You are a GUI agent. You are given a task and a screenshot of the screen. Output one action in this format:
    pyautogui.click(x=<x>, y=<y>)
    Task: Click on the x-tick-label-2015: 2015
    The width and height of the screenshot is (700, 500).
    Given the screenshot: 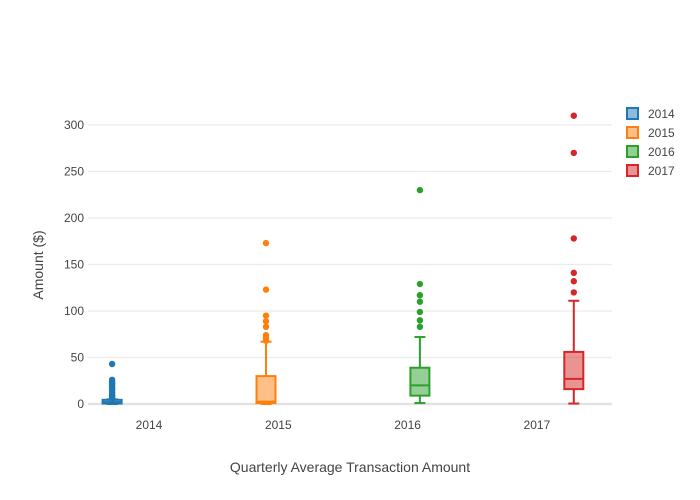 What is the action you would take?
    pyautogui.click(x=278, y=425)
    